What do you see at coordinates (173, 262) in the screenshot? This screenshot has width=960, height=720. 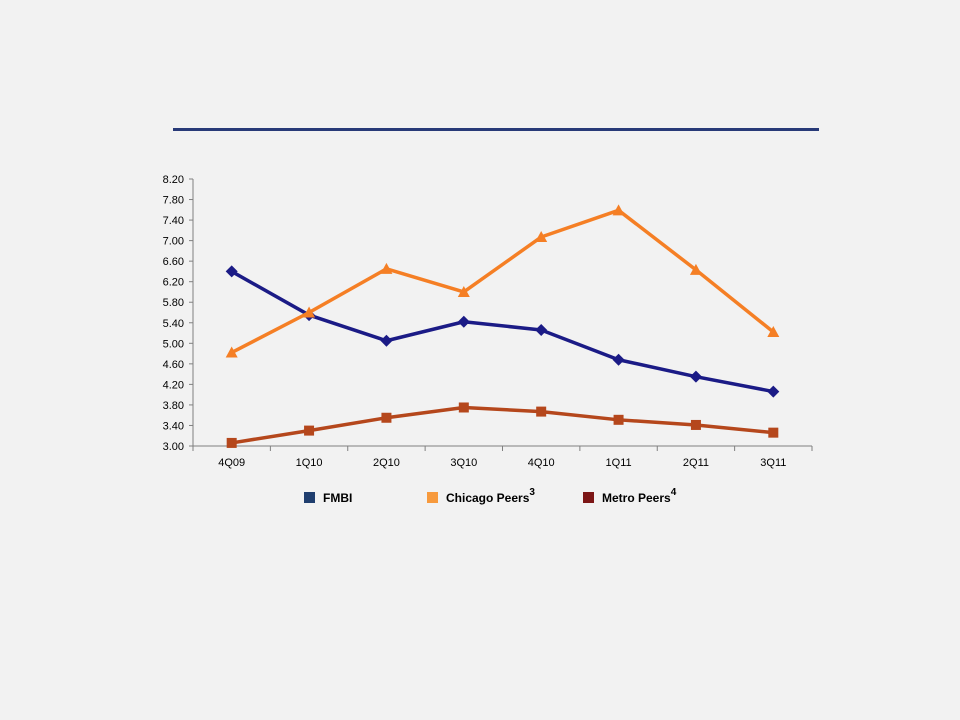 I see `y-tick-label: 6.60` at bounding box center [173, 262].